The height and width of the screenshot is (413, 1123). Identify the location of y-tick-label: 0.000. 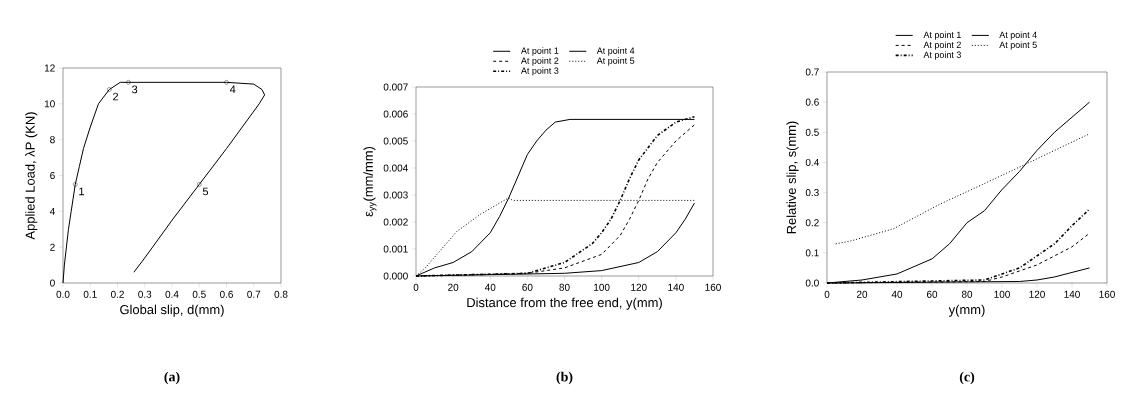
(395, 276).